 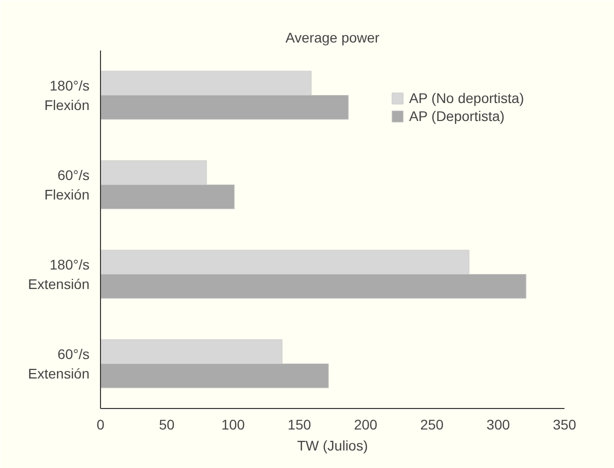 What do you see at coordinates (67, 95) in the screenshot?
I see `y-tick-label: 180°/s Flexión` at bounding box center [67, 95].